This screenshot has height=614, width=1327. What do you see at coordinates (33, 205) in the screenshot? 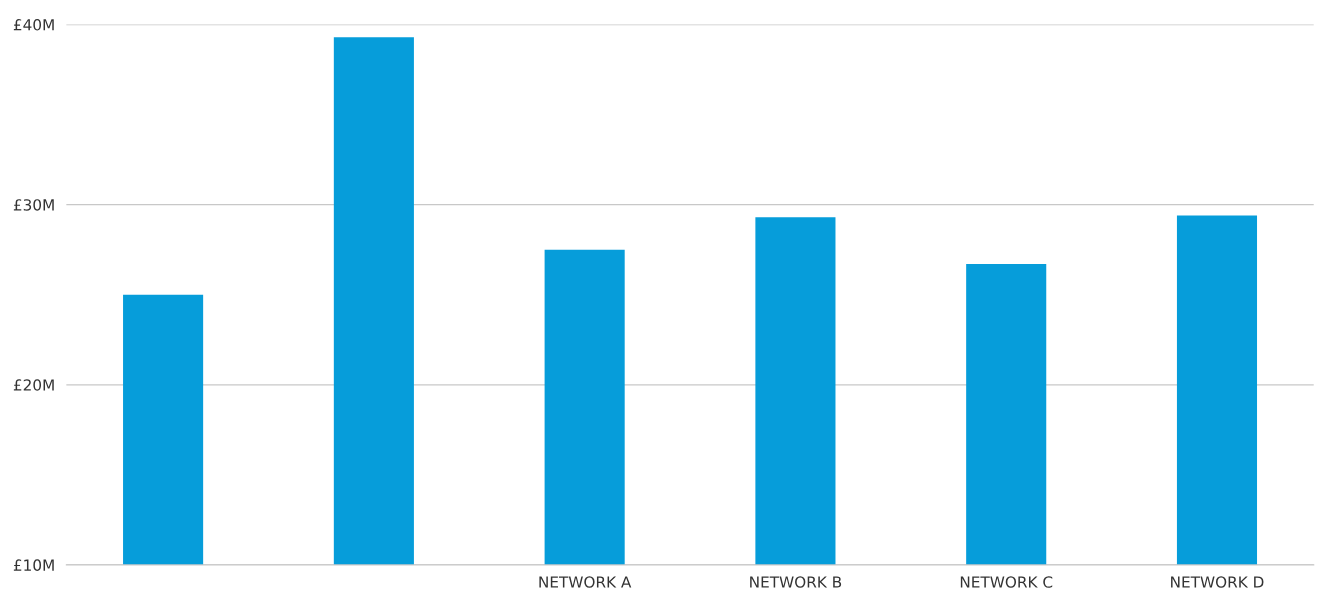
I see `y-tick-label: £30M` at bounding box center [33, 205].